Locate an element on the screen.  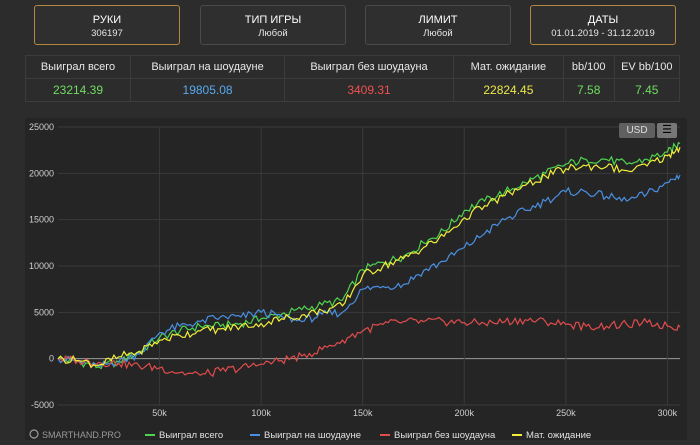
y-tick-label: 0 is located at coordinates (51, 359).